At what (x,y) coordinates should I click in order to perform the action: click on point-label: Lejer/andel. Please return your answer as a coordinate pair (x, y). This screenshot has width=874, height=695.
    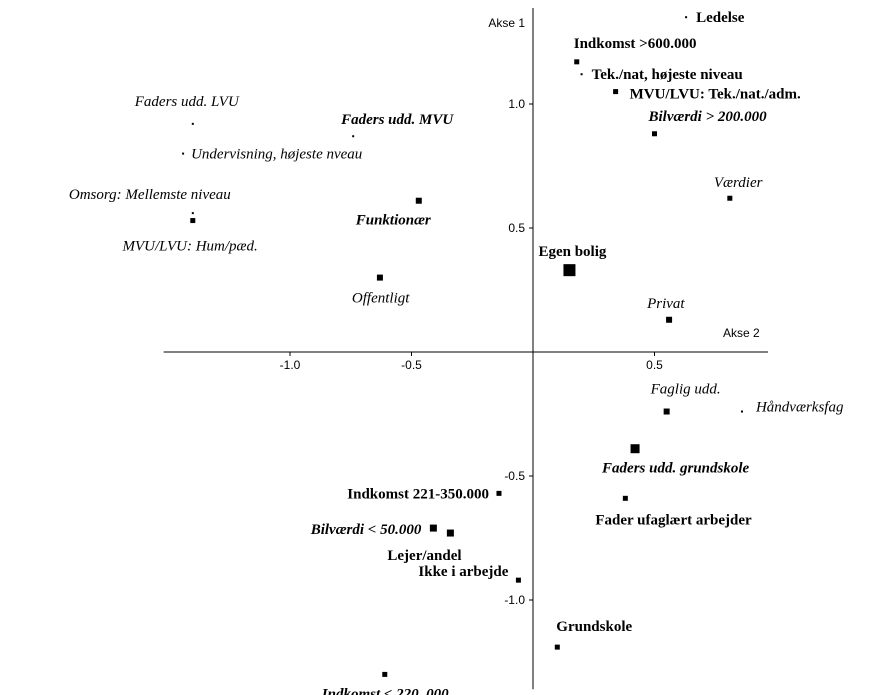
    Looking at the image, I should click on (424, 556).